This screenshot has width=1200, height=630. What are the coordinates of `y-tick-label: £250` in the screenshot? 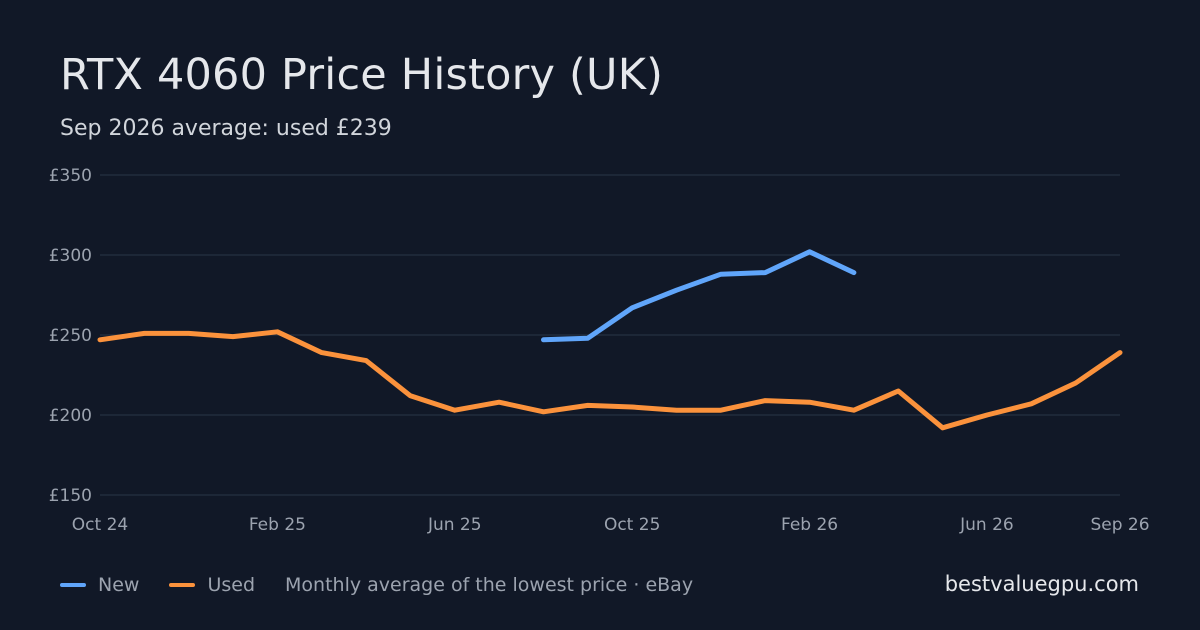 It's located at (70, 336).